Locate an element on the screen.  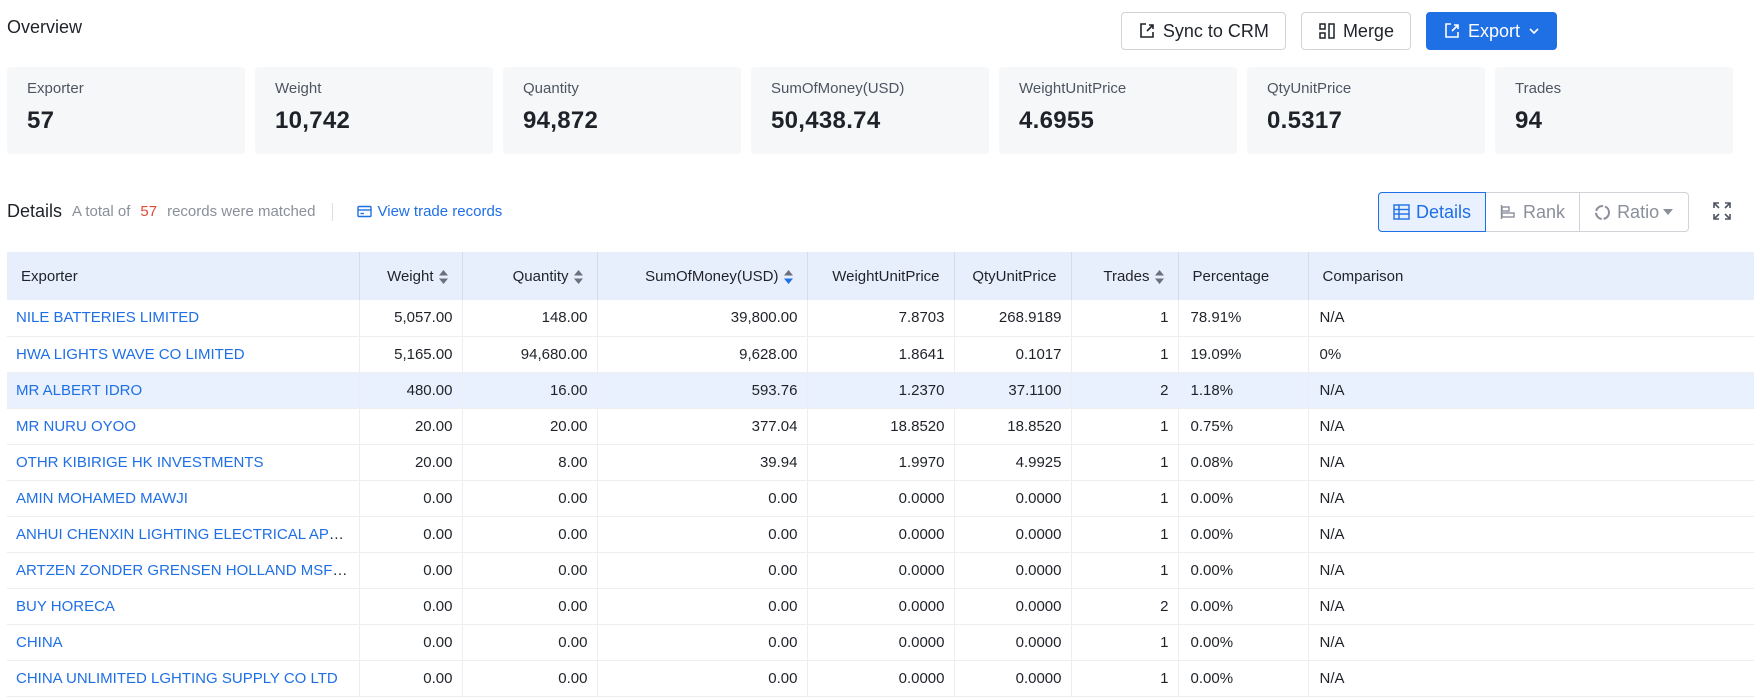
cell-weight-unit-price: 18.8520 is located at coordinates (881, 426).